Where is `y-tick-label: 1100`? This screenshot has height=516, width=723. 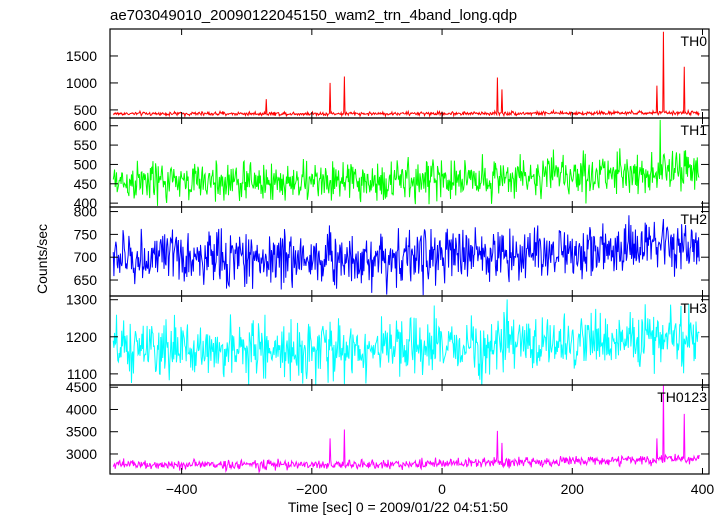 y-tick-label: 1100 is located at coordinates (82, 374).